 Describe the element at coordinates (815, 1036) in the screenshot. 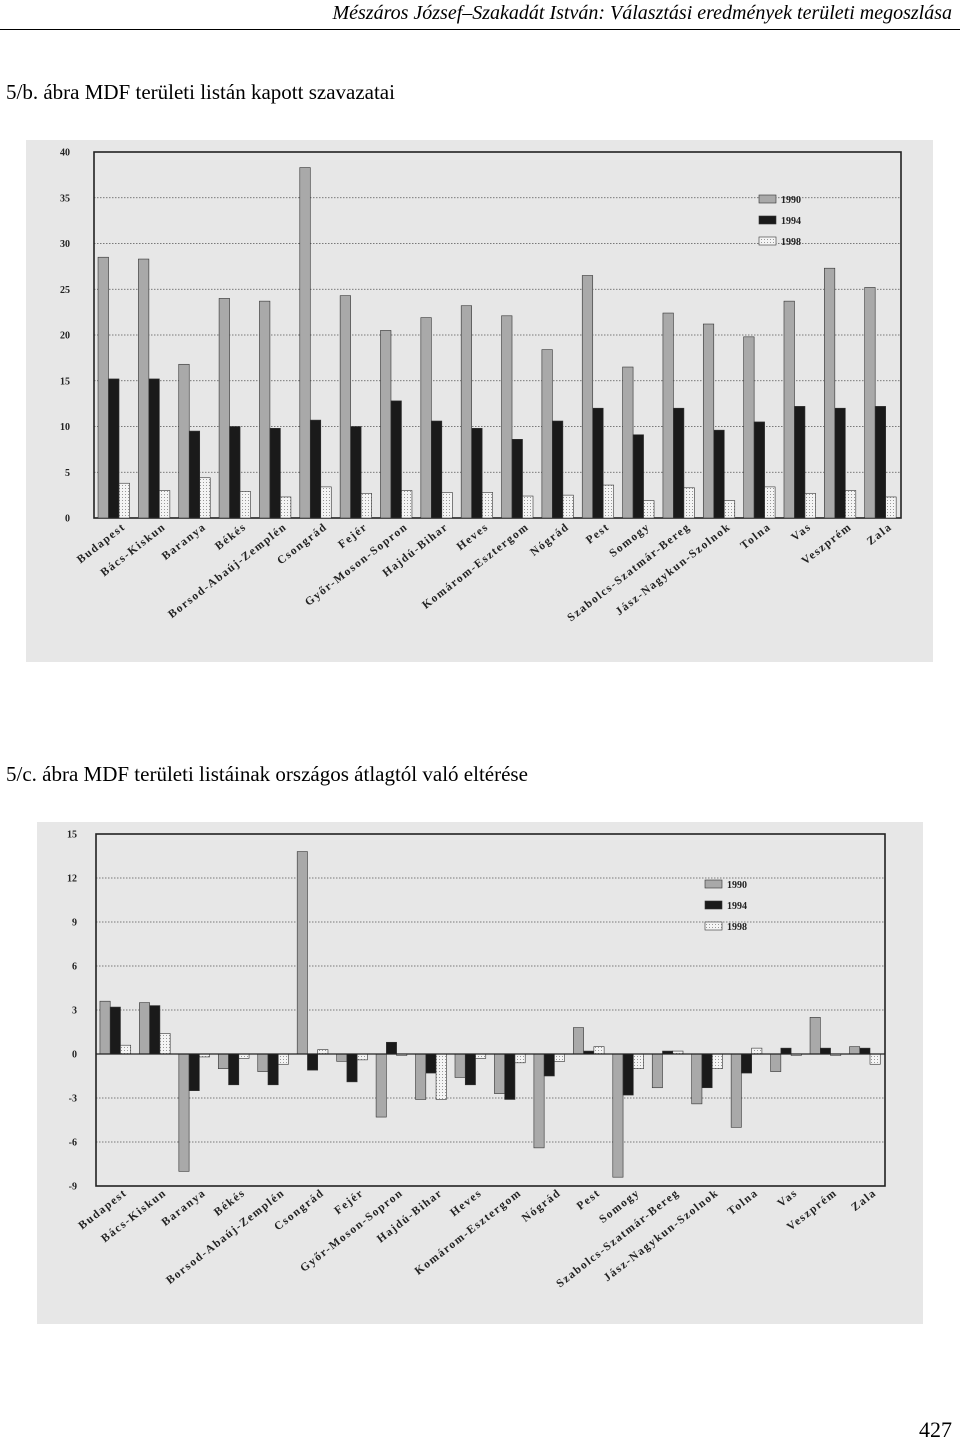

I see `bar-1990-veszprem` at that location.